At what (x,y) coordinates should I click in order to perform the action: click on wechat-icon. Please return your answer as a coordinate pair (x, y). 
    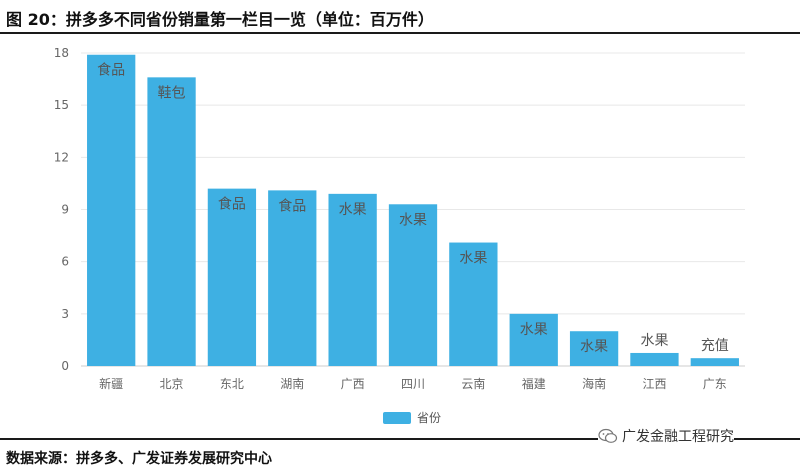
    Looking at the image, I should click on (608, 435).